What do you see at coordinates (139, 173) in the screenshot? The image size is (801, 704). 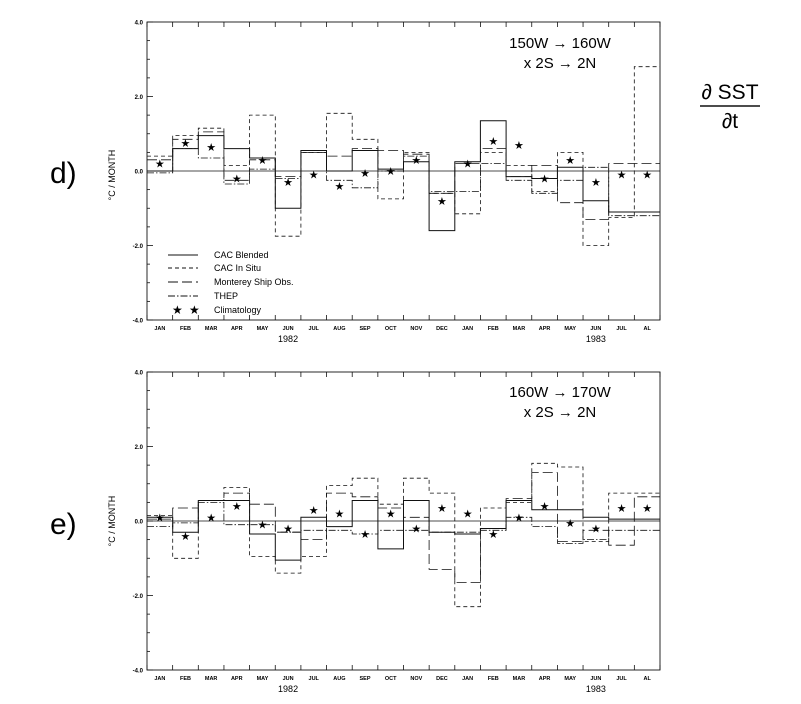 I see `y-tick-label: 0.0` at bounding box center [139, 173].